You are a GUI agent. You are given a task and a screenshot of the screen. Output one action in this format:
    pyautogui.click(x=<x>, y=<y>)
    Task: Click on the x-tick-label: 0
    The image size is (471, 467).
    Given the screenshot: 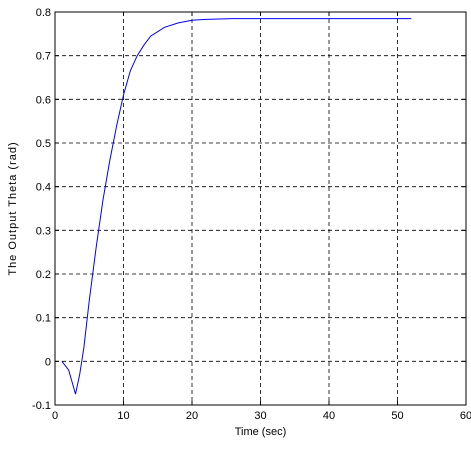 What is the action you would take?
    pyautogui.click(x=55, y=416)
    